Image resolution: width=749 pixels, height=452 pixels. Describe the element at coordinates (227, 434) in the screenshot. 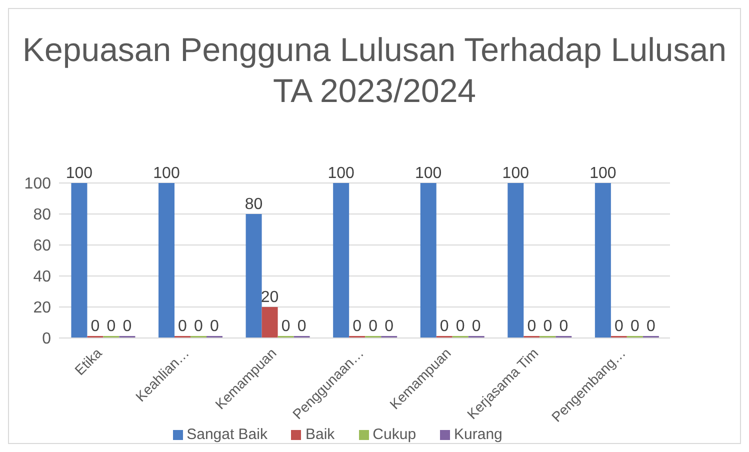

I see `legend-label: Sangat Baik` at that location.